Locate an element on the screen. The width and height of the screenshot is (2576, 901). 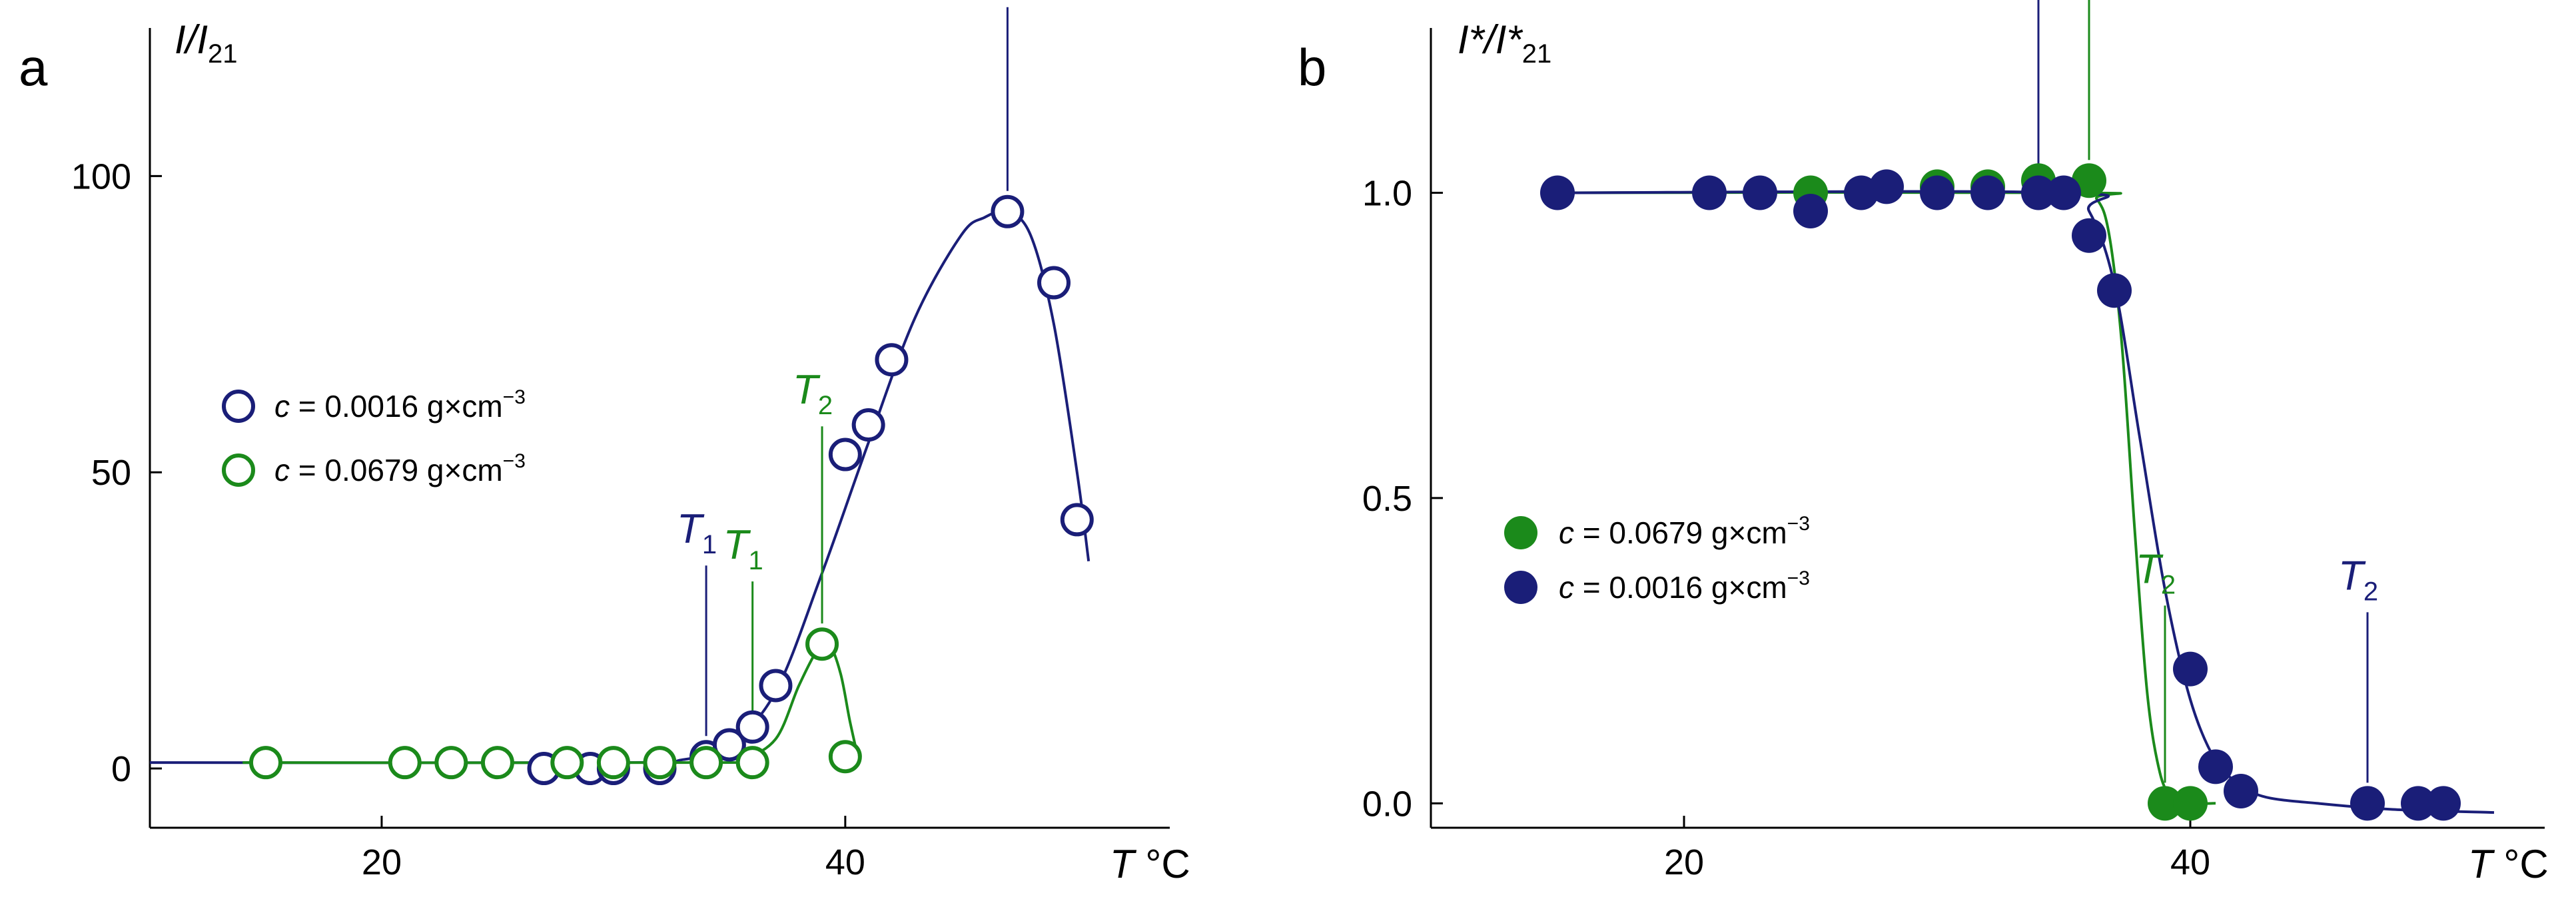
panel-b-letter: b is located at coordinates (1312, 67).